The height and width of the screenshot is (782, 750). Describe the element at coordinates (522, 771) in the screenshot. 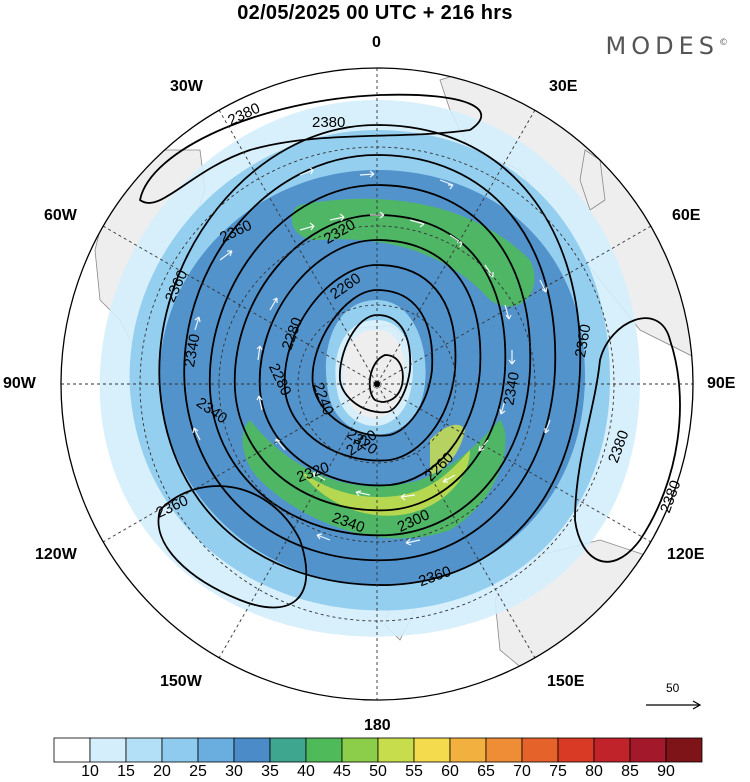

I see `colorbar-tick-label: 70` at that location.